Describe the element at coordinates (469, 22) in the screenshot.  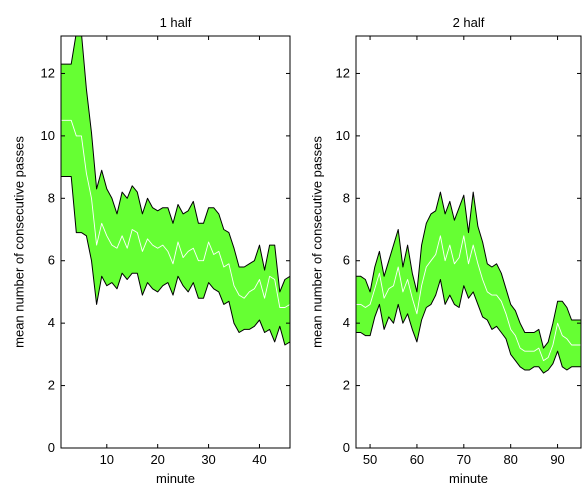
I see `chart-title: 2 half` at that location.